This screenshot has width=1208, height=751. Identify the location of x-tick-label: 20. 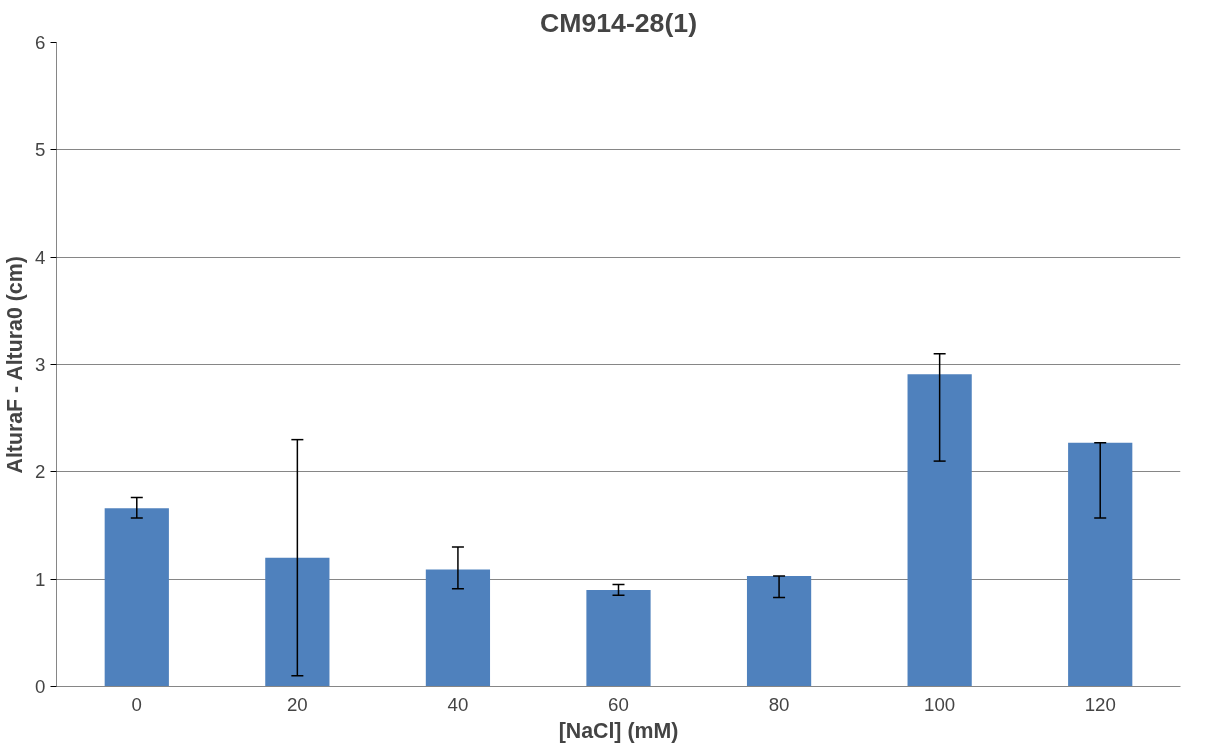
(297, 704).